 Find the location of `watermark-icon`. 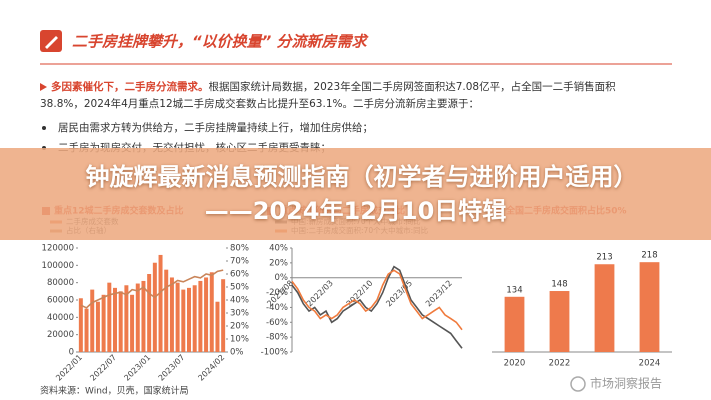

watermark-icon is located at coordinates (578, 384).